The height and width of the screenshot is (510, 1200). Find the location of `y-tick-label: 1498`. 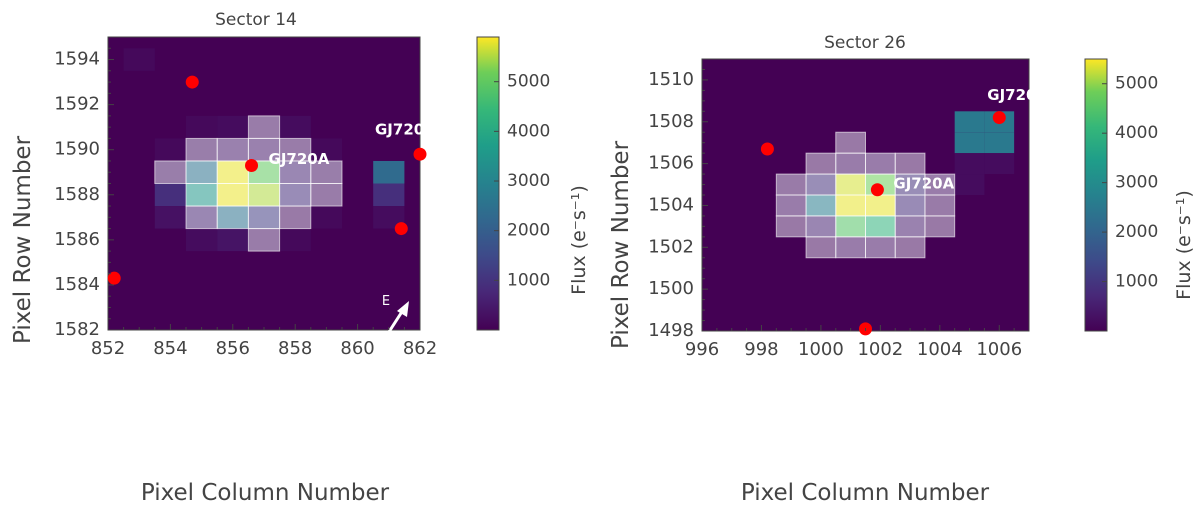

y-tick-label: 1498 is located at coordinates (671, 330).